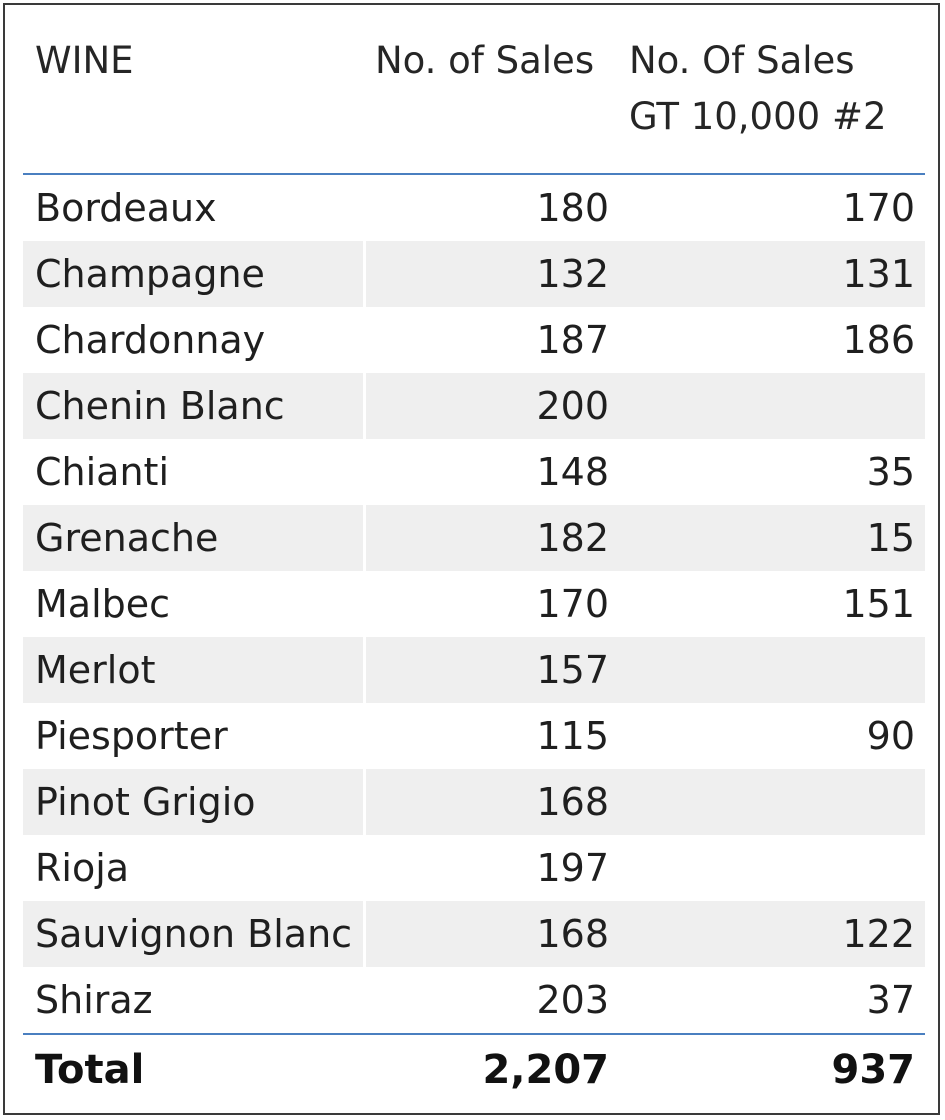  Describe the element at coordinates (474, 340) in the screenshot. I see `table-row: Chardonnay 187 186` at that location.